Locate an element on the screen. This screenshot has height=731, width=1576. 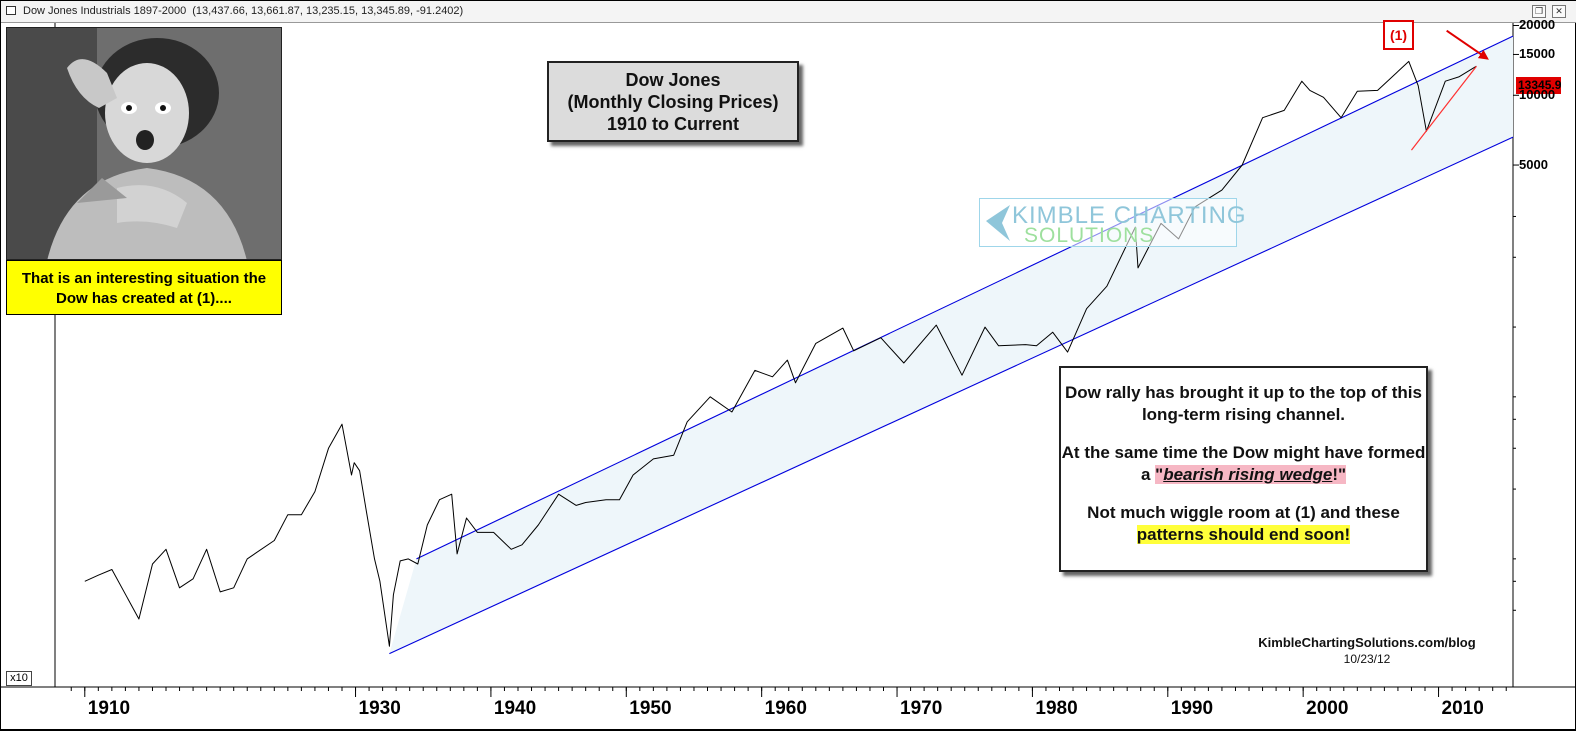
window-title-text: Dow Jones Industrials 1897-2000 is located at coordinates (105, 11).